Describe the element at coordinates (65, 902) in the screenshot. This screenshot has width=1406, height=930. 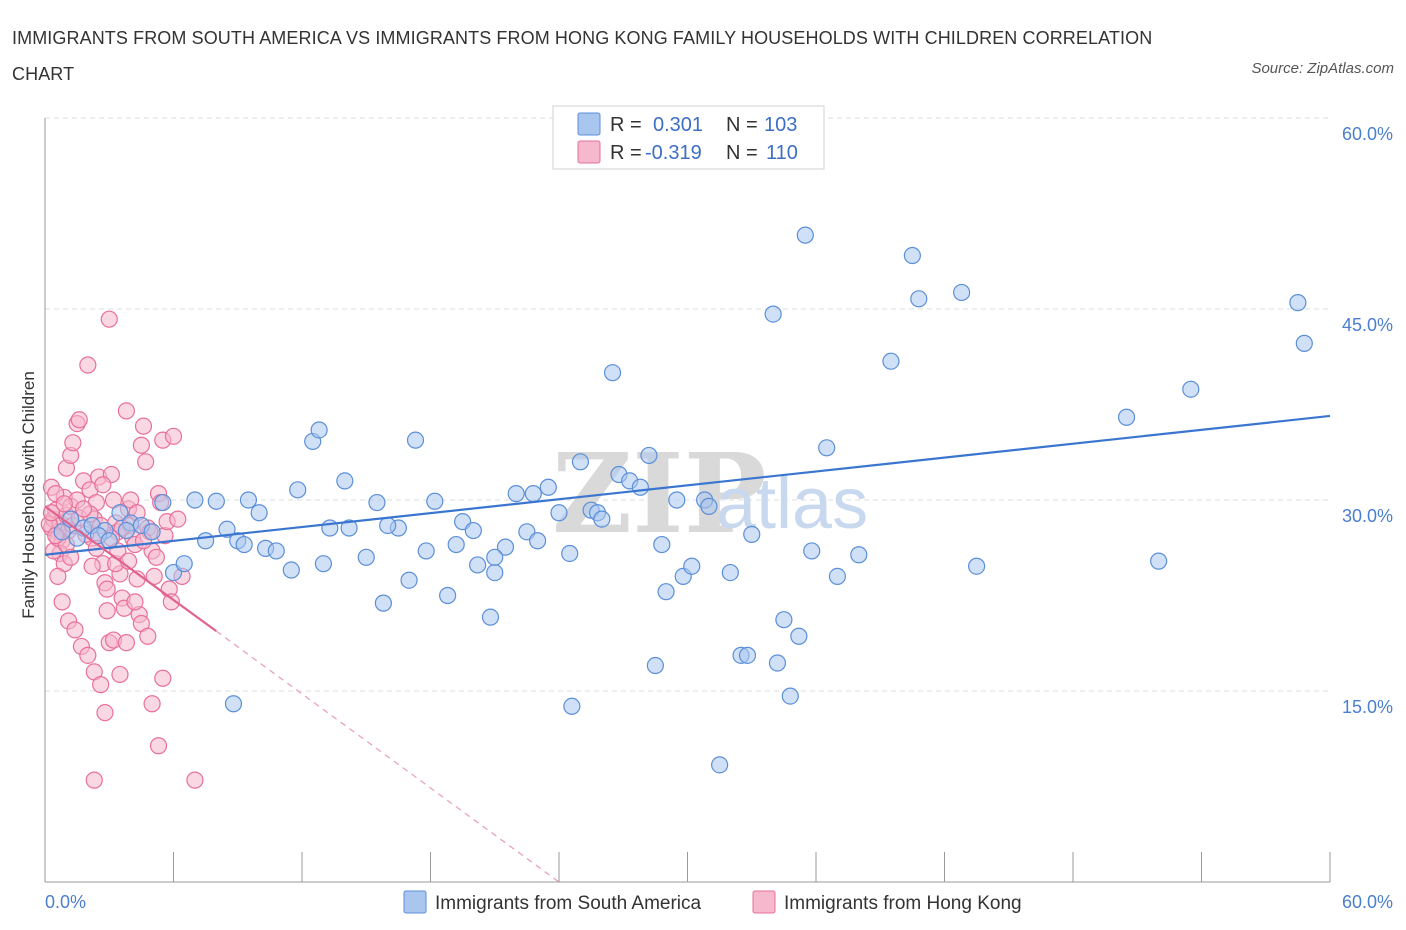
I see `x-tick-label: 0.0%` at that location.